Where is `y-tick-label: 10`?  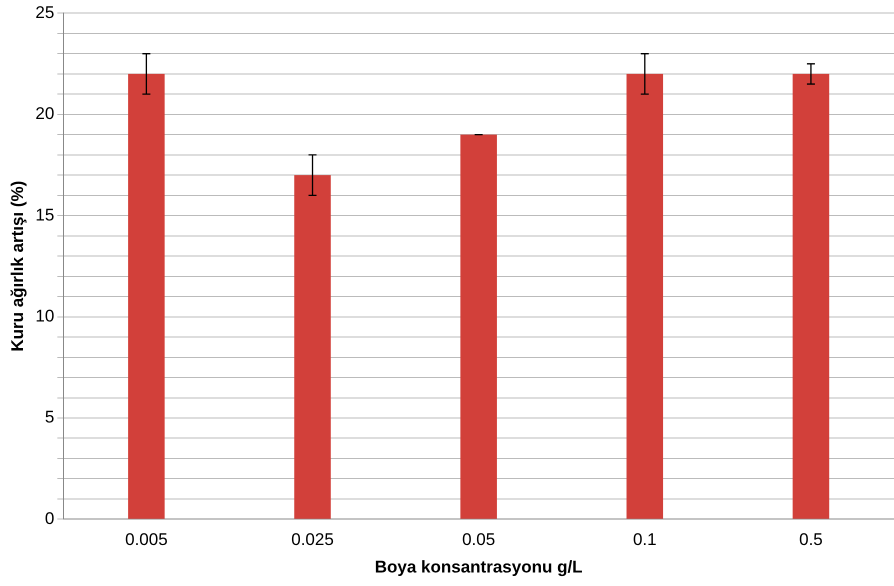
y-tick-label: 10 is located at coordinates (44, 316).